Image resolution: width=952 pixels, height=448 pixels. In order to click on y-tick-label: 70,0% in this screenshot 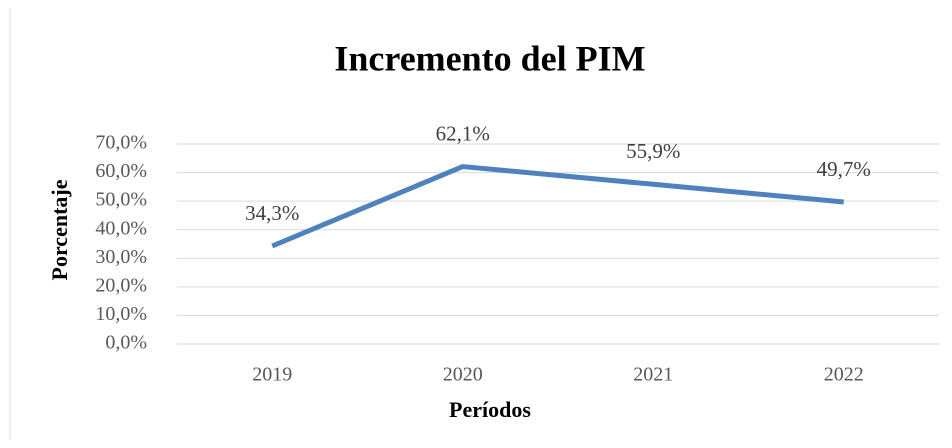, I will do `click(121, 143)`.